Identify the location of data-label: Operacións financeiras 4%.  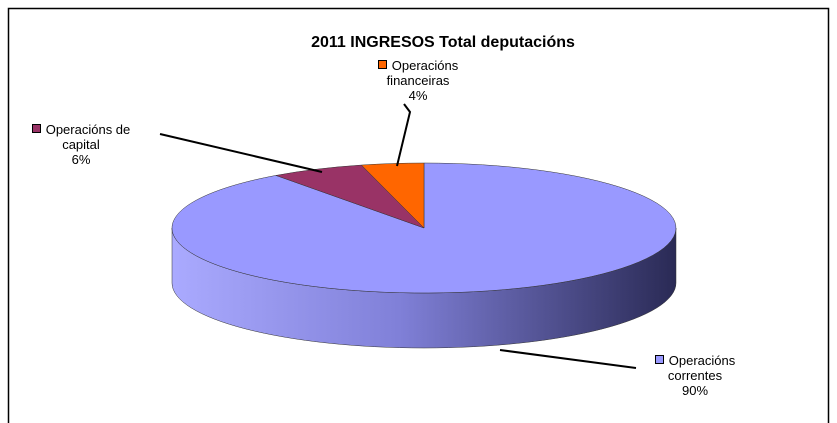
(418, 80).